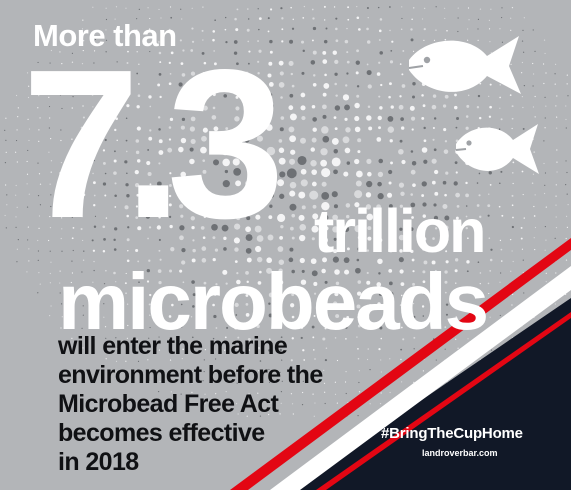  Describe the element at coordinates (460, 453) in the screenshot. I see `website-url: landroverbar.com` at that location.